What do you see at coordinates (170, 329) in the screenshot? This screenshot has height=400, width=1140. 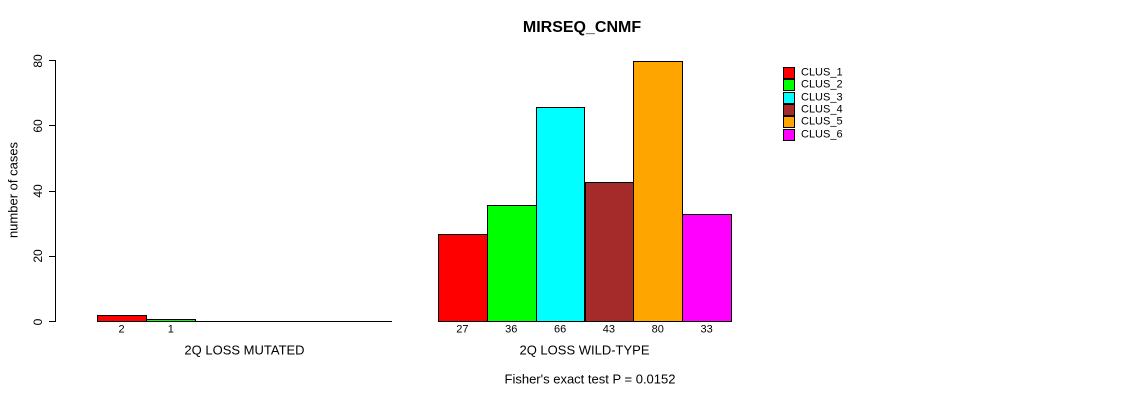 I see `bar-value-label: 1` at bounding box center [170, 329].